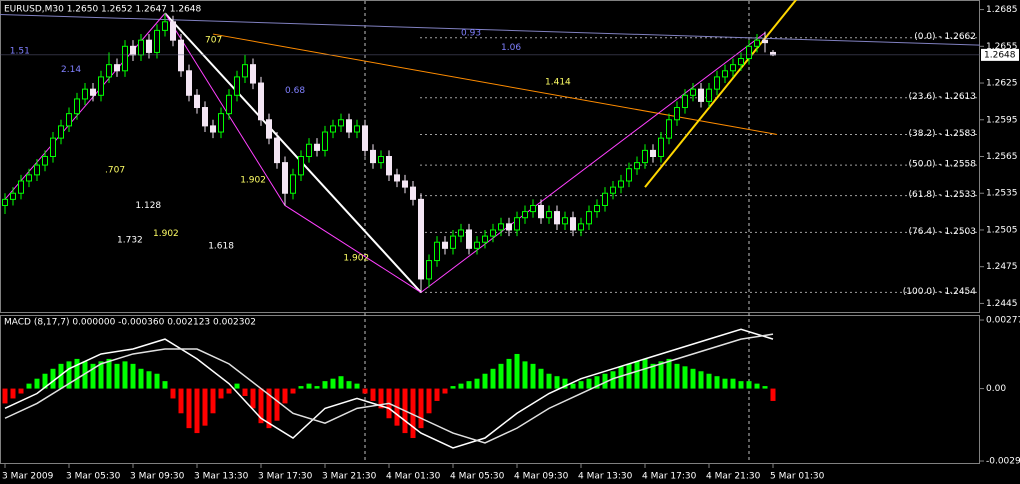 The image size is (1020, 484). Describe the element at coordinates (221, 246) in the screenshot. I see `pattern-label: 1.618` at that location.